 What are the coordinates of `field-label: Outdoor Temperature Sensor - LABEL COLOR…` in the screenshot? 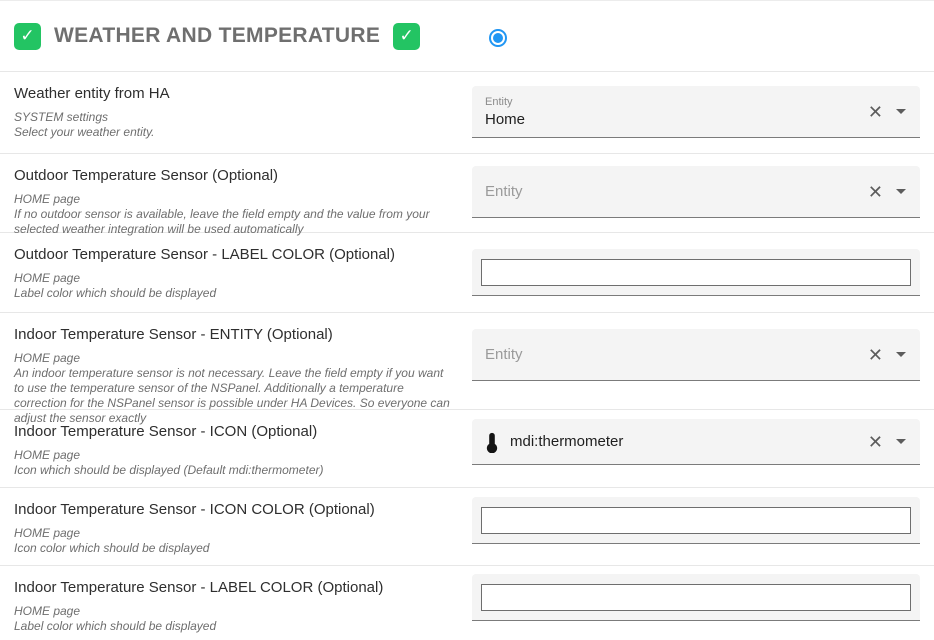 It's located at (205, 254).